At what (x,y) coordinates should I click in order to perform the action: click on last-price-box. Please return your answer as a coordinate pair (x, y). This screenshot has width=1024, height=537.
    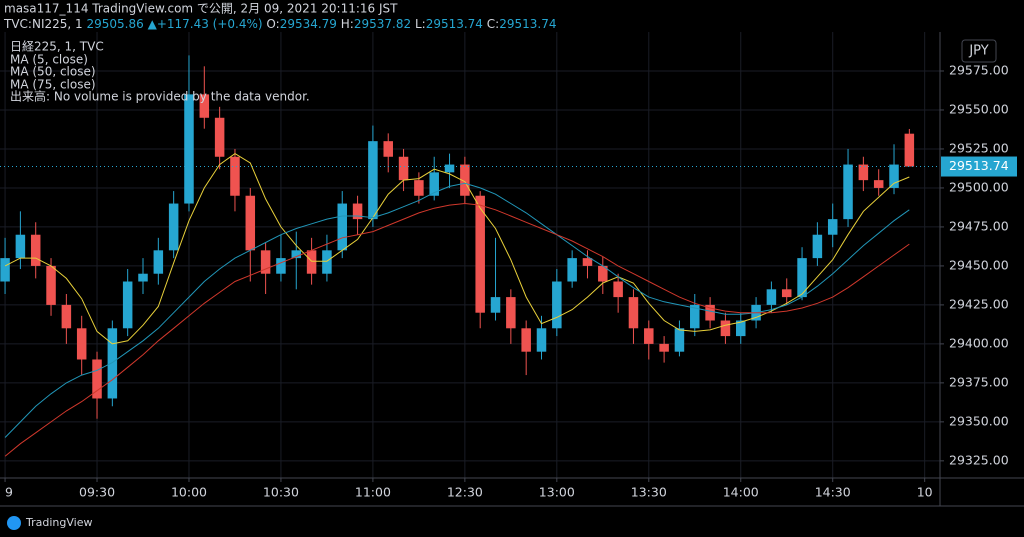
    Looking at the image, I should click on (979, 166).